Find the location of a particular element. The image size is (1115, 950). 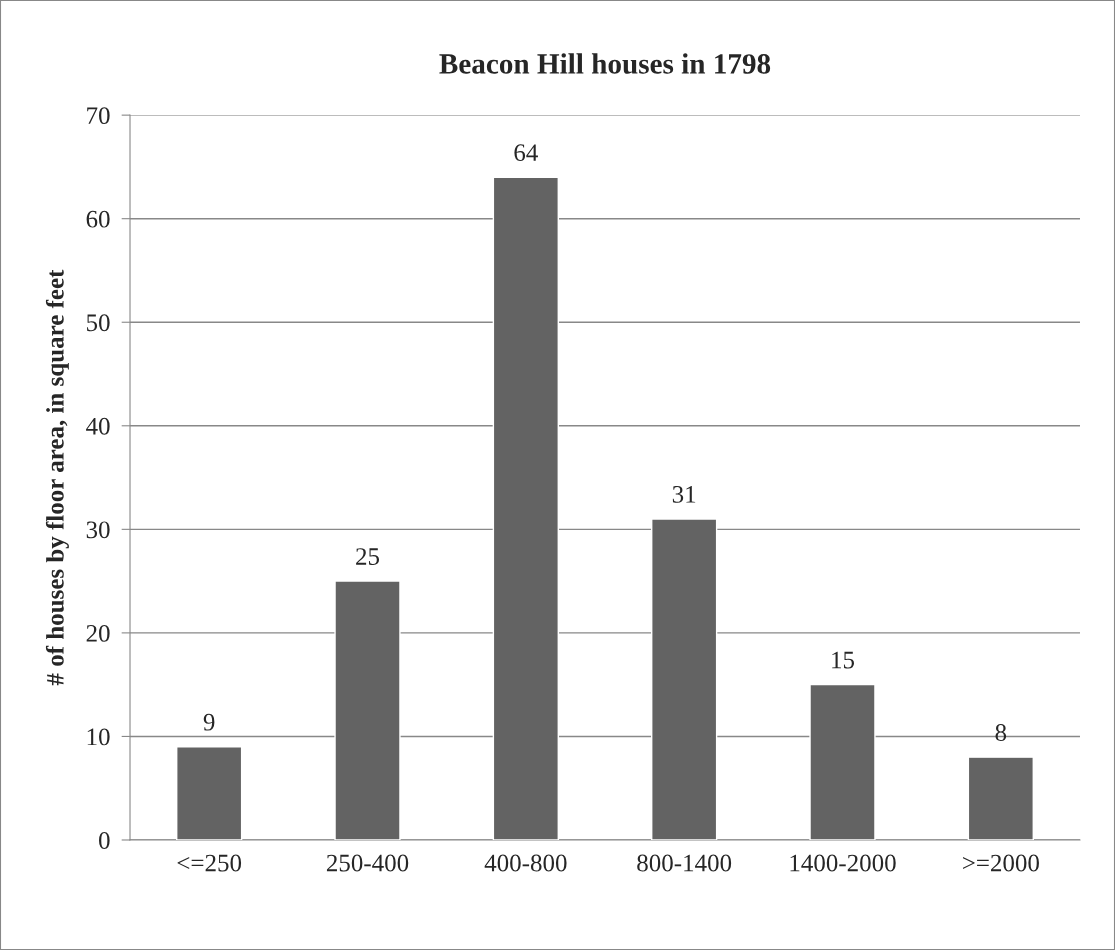

y-tick-label: 50 is located at coordinates (98, 323).